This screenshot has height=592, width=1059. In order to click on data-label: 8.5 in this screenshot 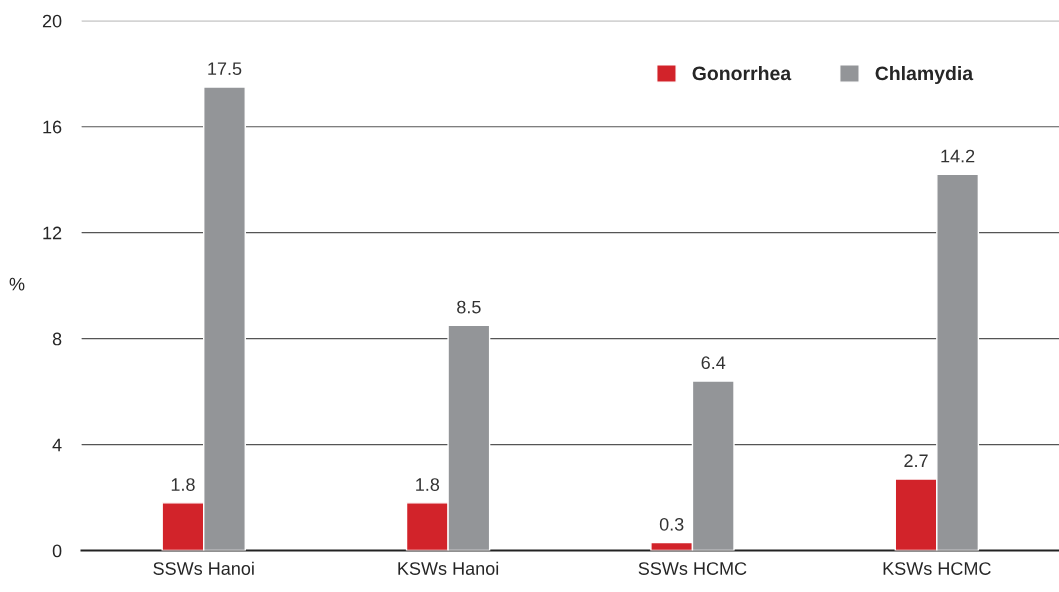, I will do `click(469, 307)`.